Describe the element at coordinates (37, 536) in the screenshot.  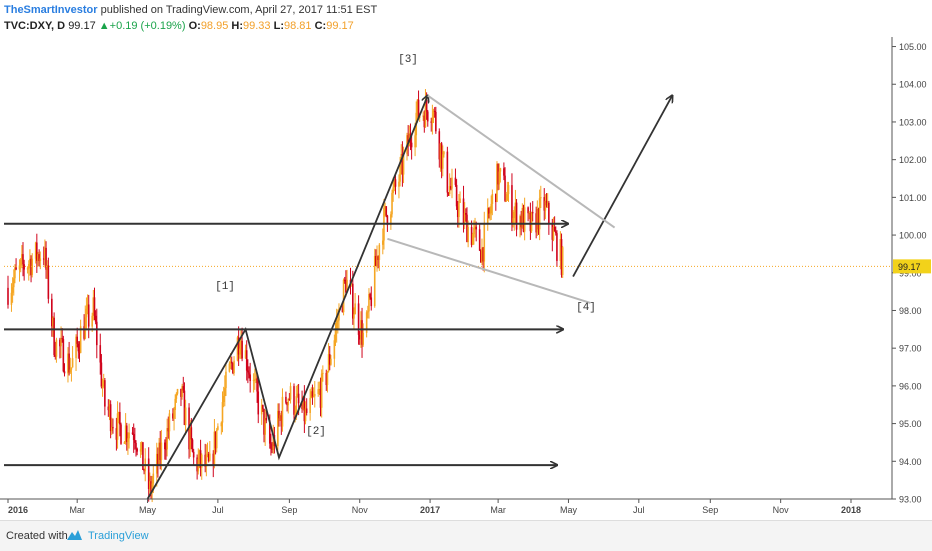
I see `created-with-text: Created with` at that location.